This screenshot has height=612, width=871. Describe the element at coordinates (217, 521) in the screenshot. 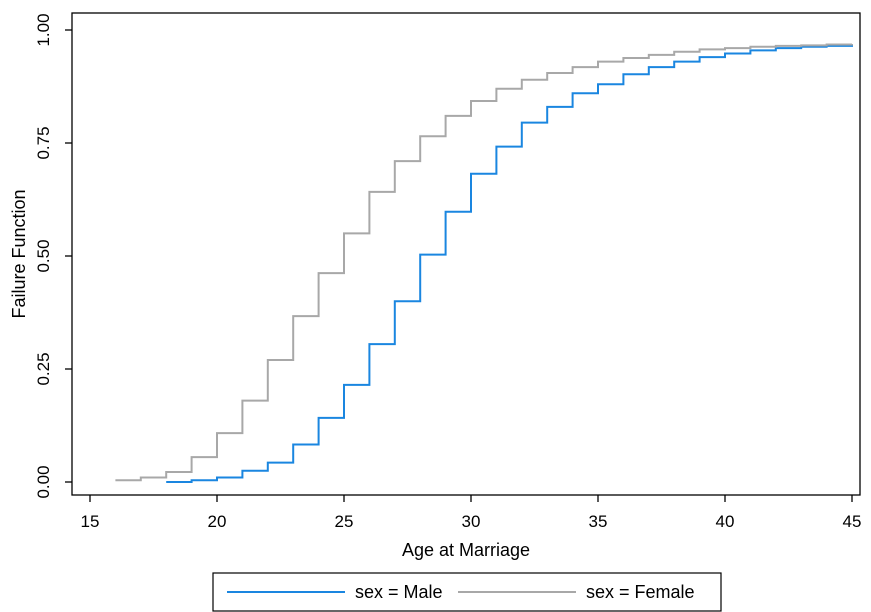

I see `x-tick-label: 20` at that location.